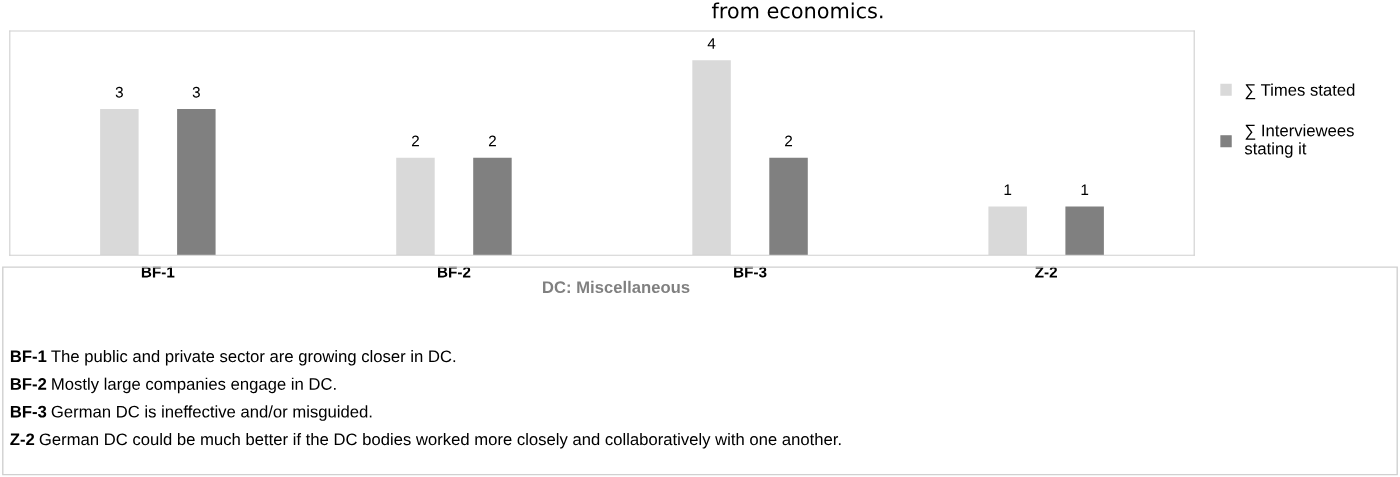  I want to click on text: from economics., so click(797, 10).